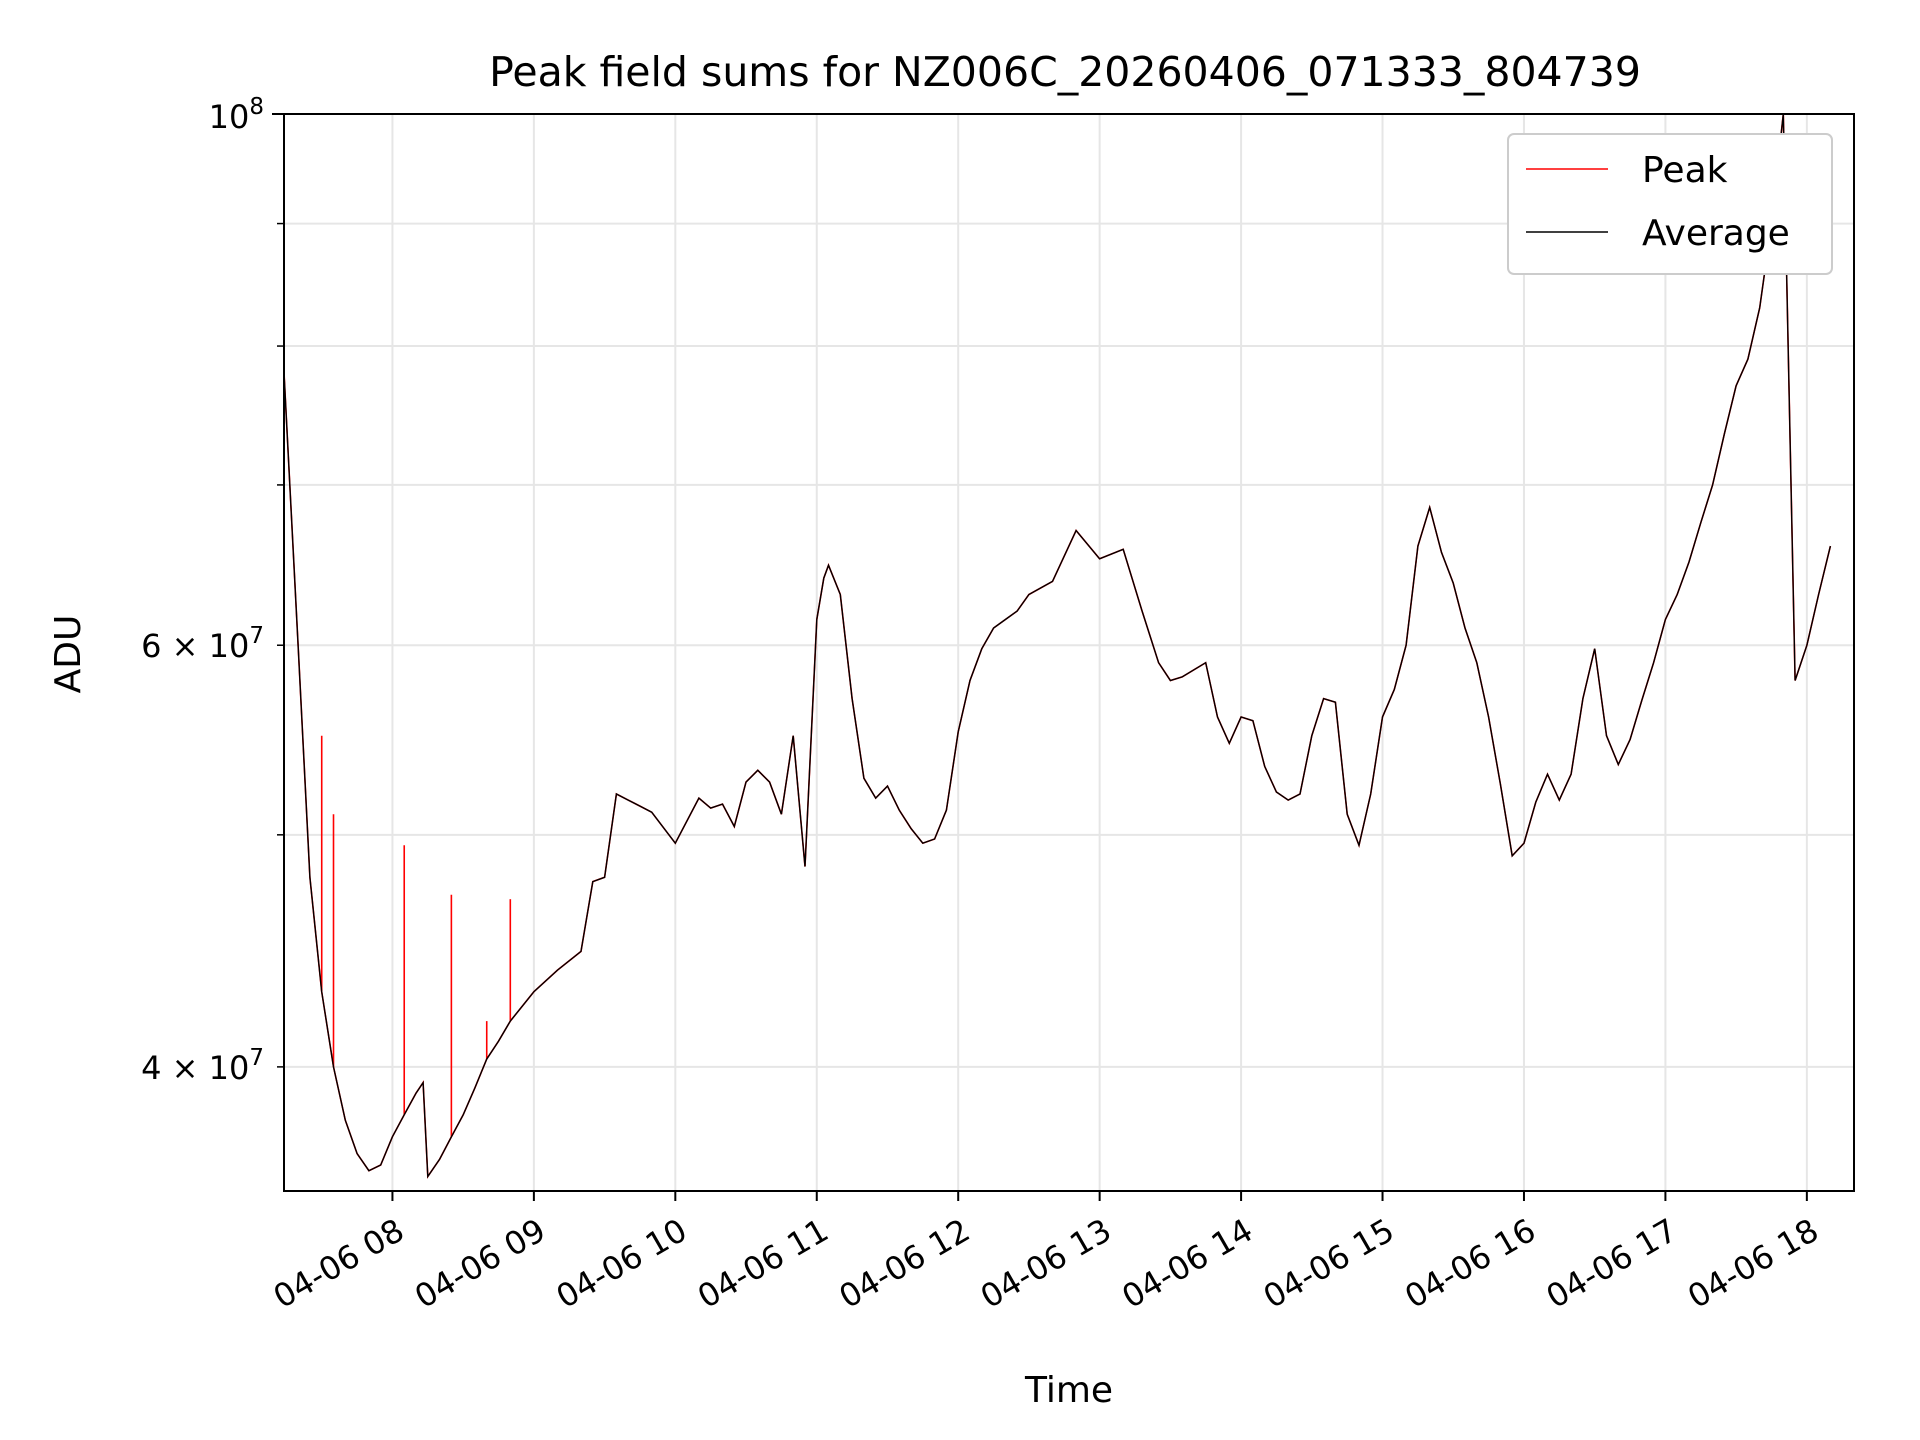 The image size is (1920, 1440). What do you see at coordinates (202, 1066) in the screenshot?
I see `y-tick-label: 4 × 107` at bounding box center [202, 1066].